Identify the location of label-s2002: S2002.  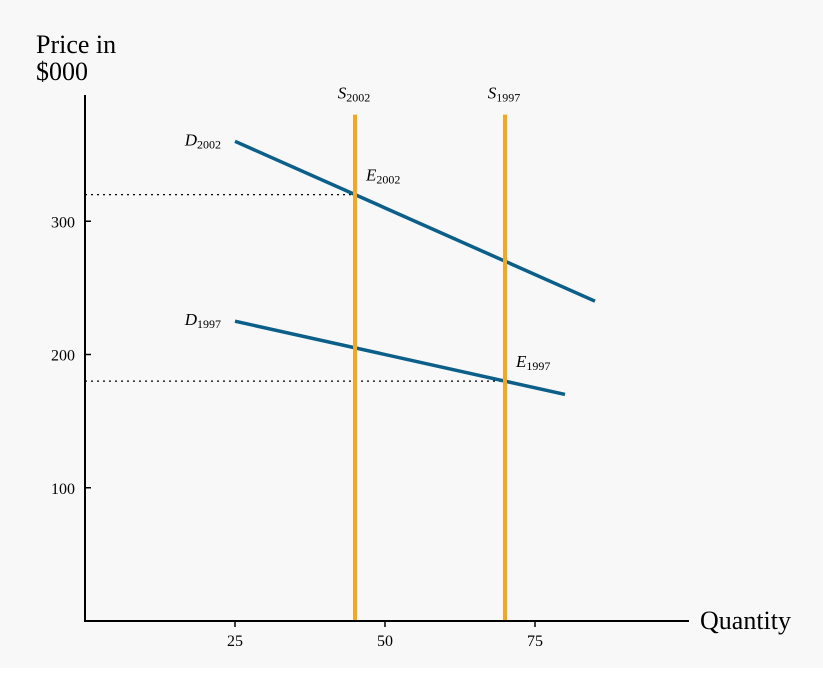
(354, 94).